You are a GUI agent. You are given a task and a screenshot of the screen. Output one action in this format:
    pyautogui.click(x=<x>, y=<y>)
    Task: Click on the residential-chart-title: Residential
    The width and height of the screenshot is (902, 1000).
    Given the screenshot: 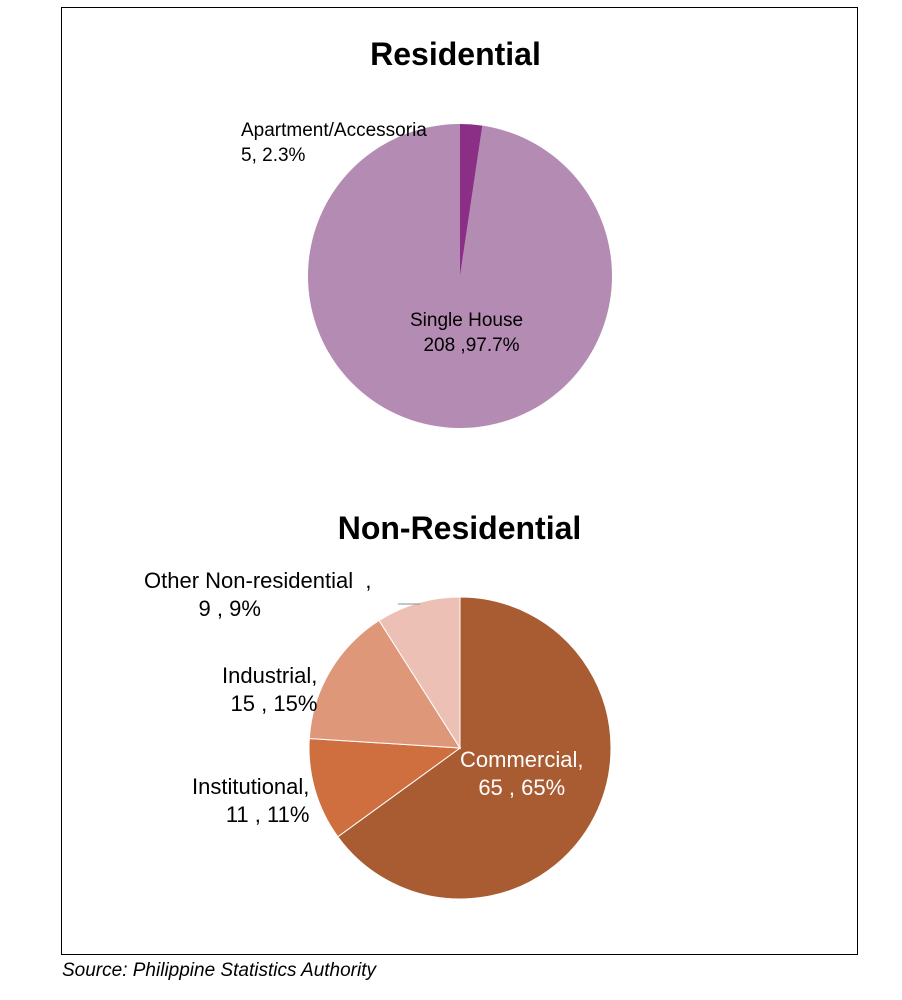 What is the action you would take?
    pyautogui.click(x=455, y=54)
    